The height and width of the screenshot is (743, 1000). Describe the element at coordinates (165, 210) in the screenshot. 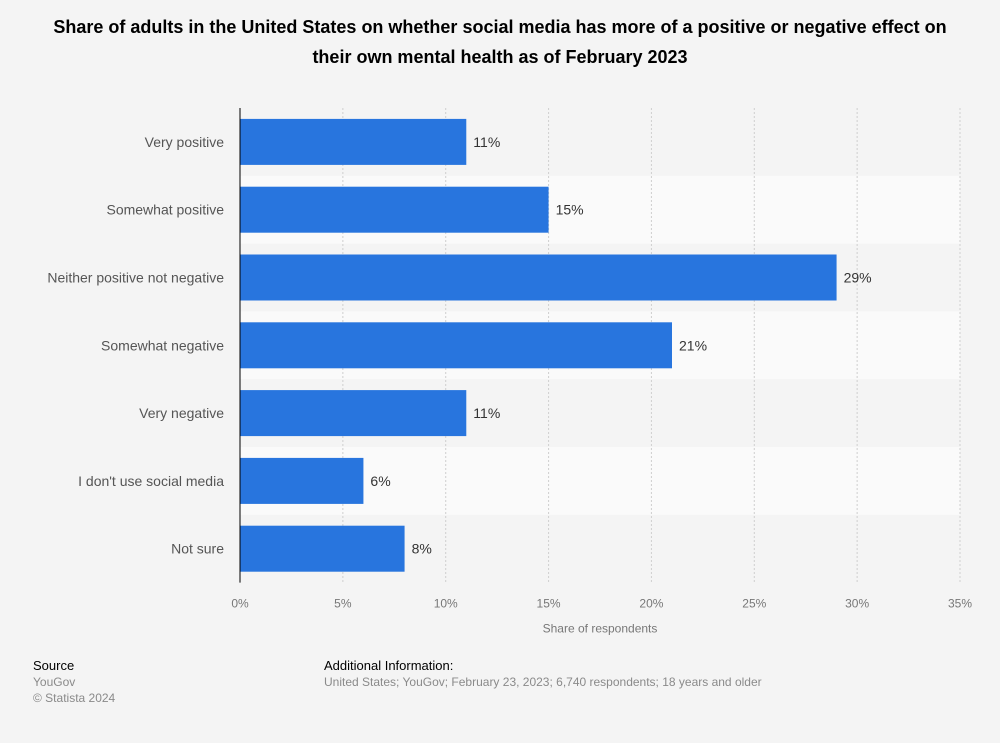

I see `category-label: Somewhat positive` at that location.